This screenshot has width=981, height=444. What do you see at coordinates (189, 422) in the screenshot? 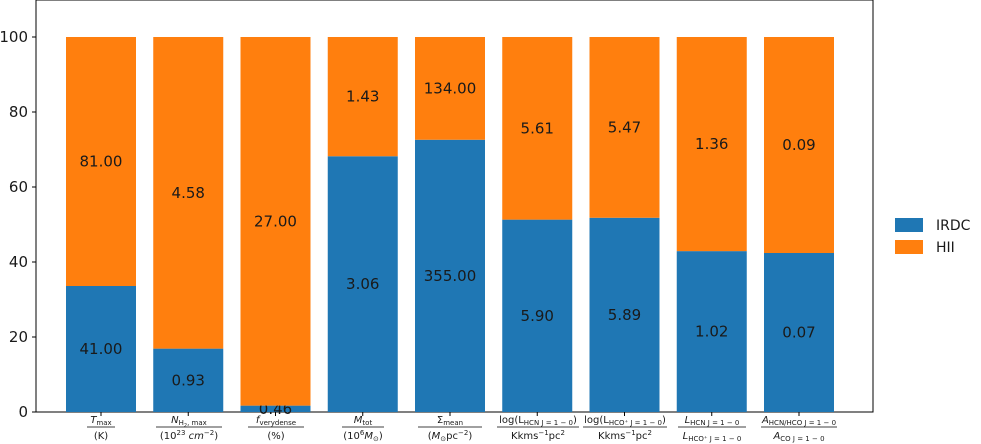
I see `svg-text: NH2, max` at bounding box center [189, 422].